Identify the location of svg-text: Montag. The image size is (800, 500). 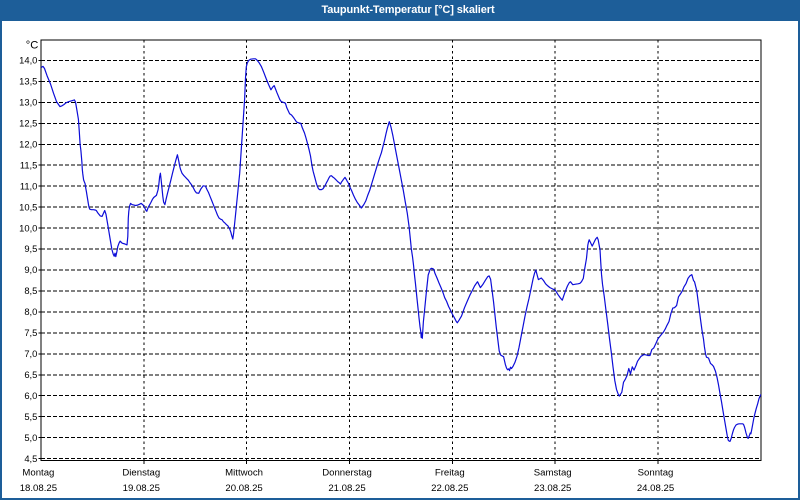
(38, 473).